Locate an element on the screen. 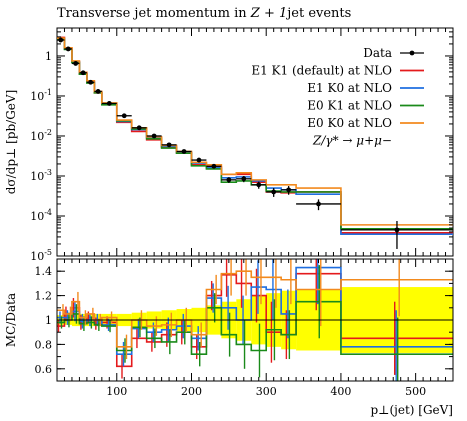 Image resolution: width=467 pixels, height=421 pixels. y-tick-label: 1 is located at coordinates (48, 56).